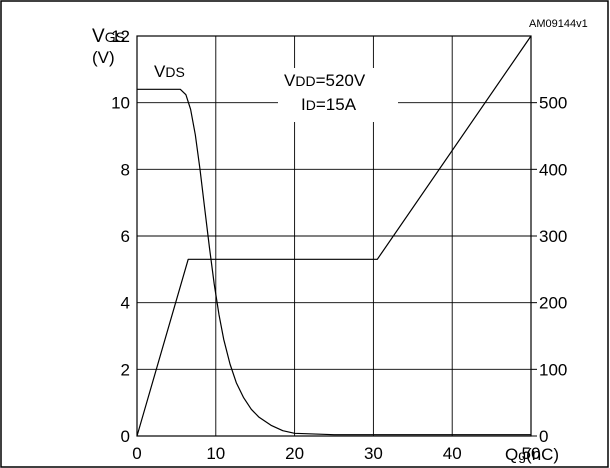  Describe the element at coordinates (125, 303) in the screenshot. I see `y-left-tick-label: 4` at that location.